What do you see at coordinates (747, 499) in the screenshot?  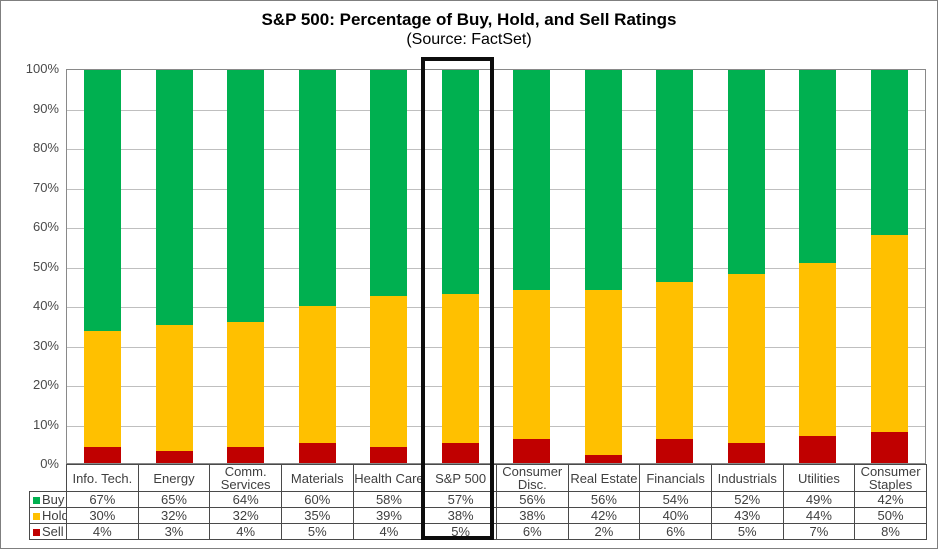 I see `value-cell-buy: 52%` at bounding box center [747, 499].